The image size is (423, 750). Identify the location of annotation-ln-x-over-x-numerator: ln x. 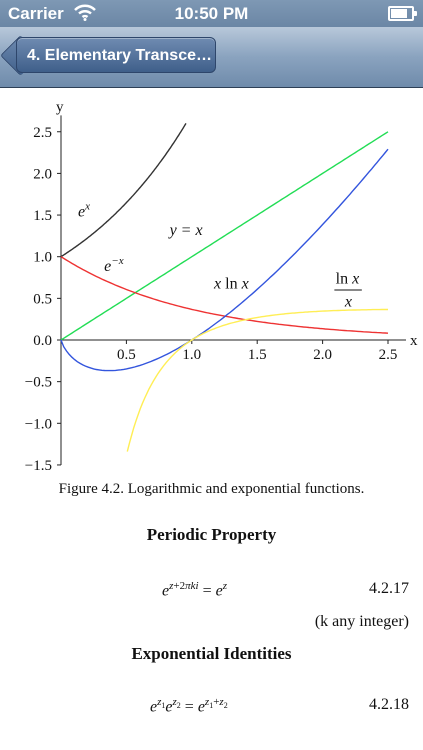
(348, 278).